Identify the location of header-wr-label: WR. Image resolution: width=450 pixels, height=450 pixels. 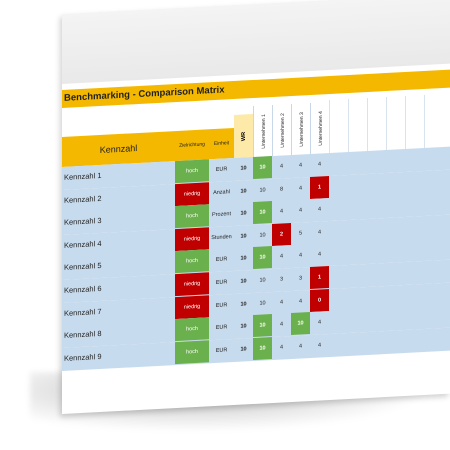
(243, 136).